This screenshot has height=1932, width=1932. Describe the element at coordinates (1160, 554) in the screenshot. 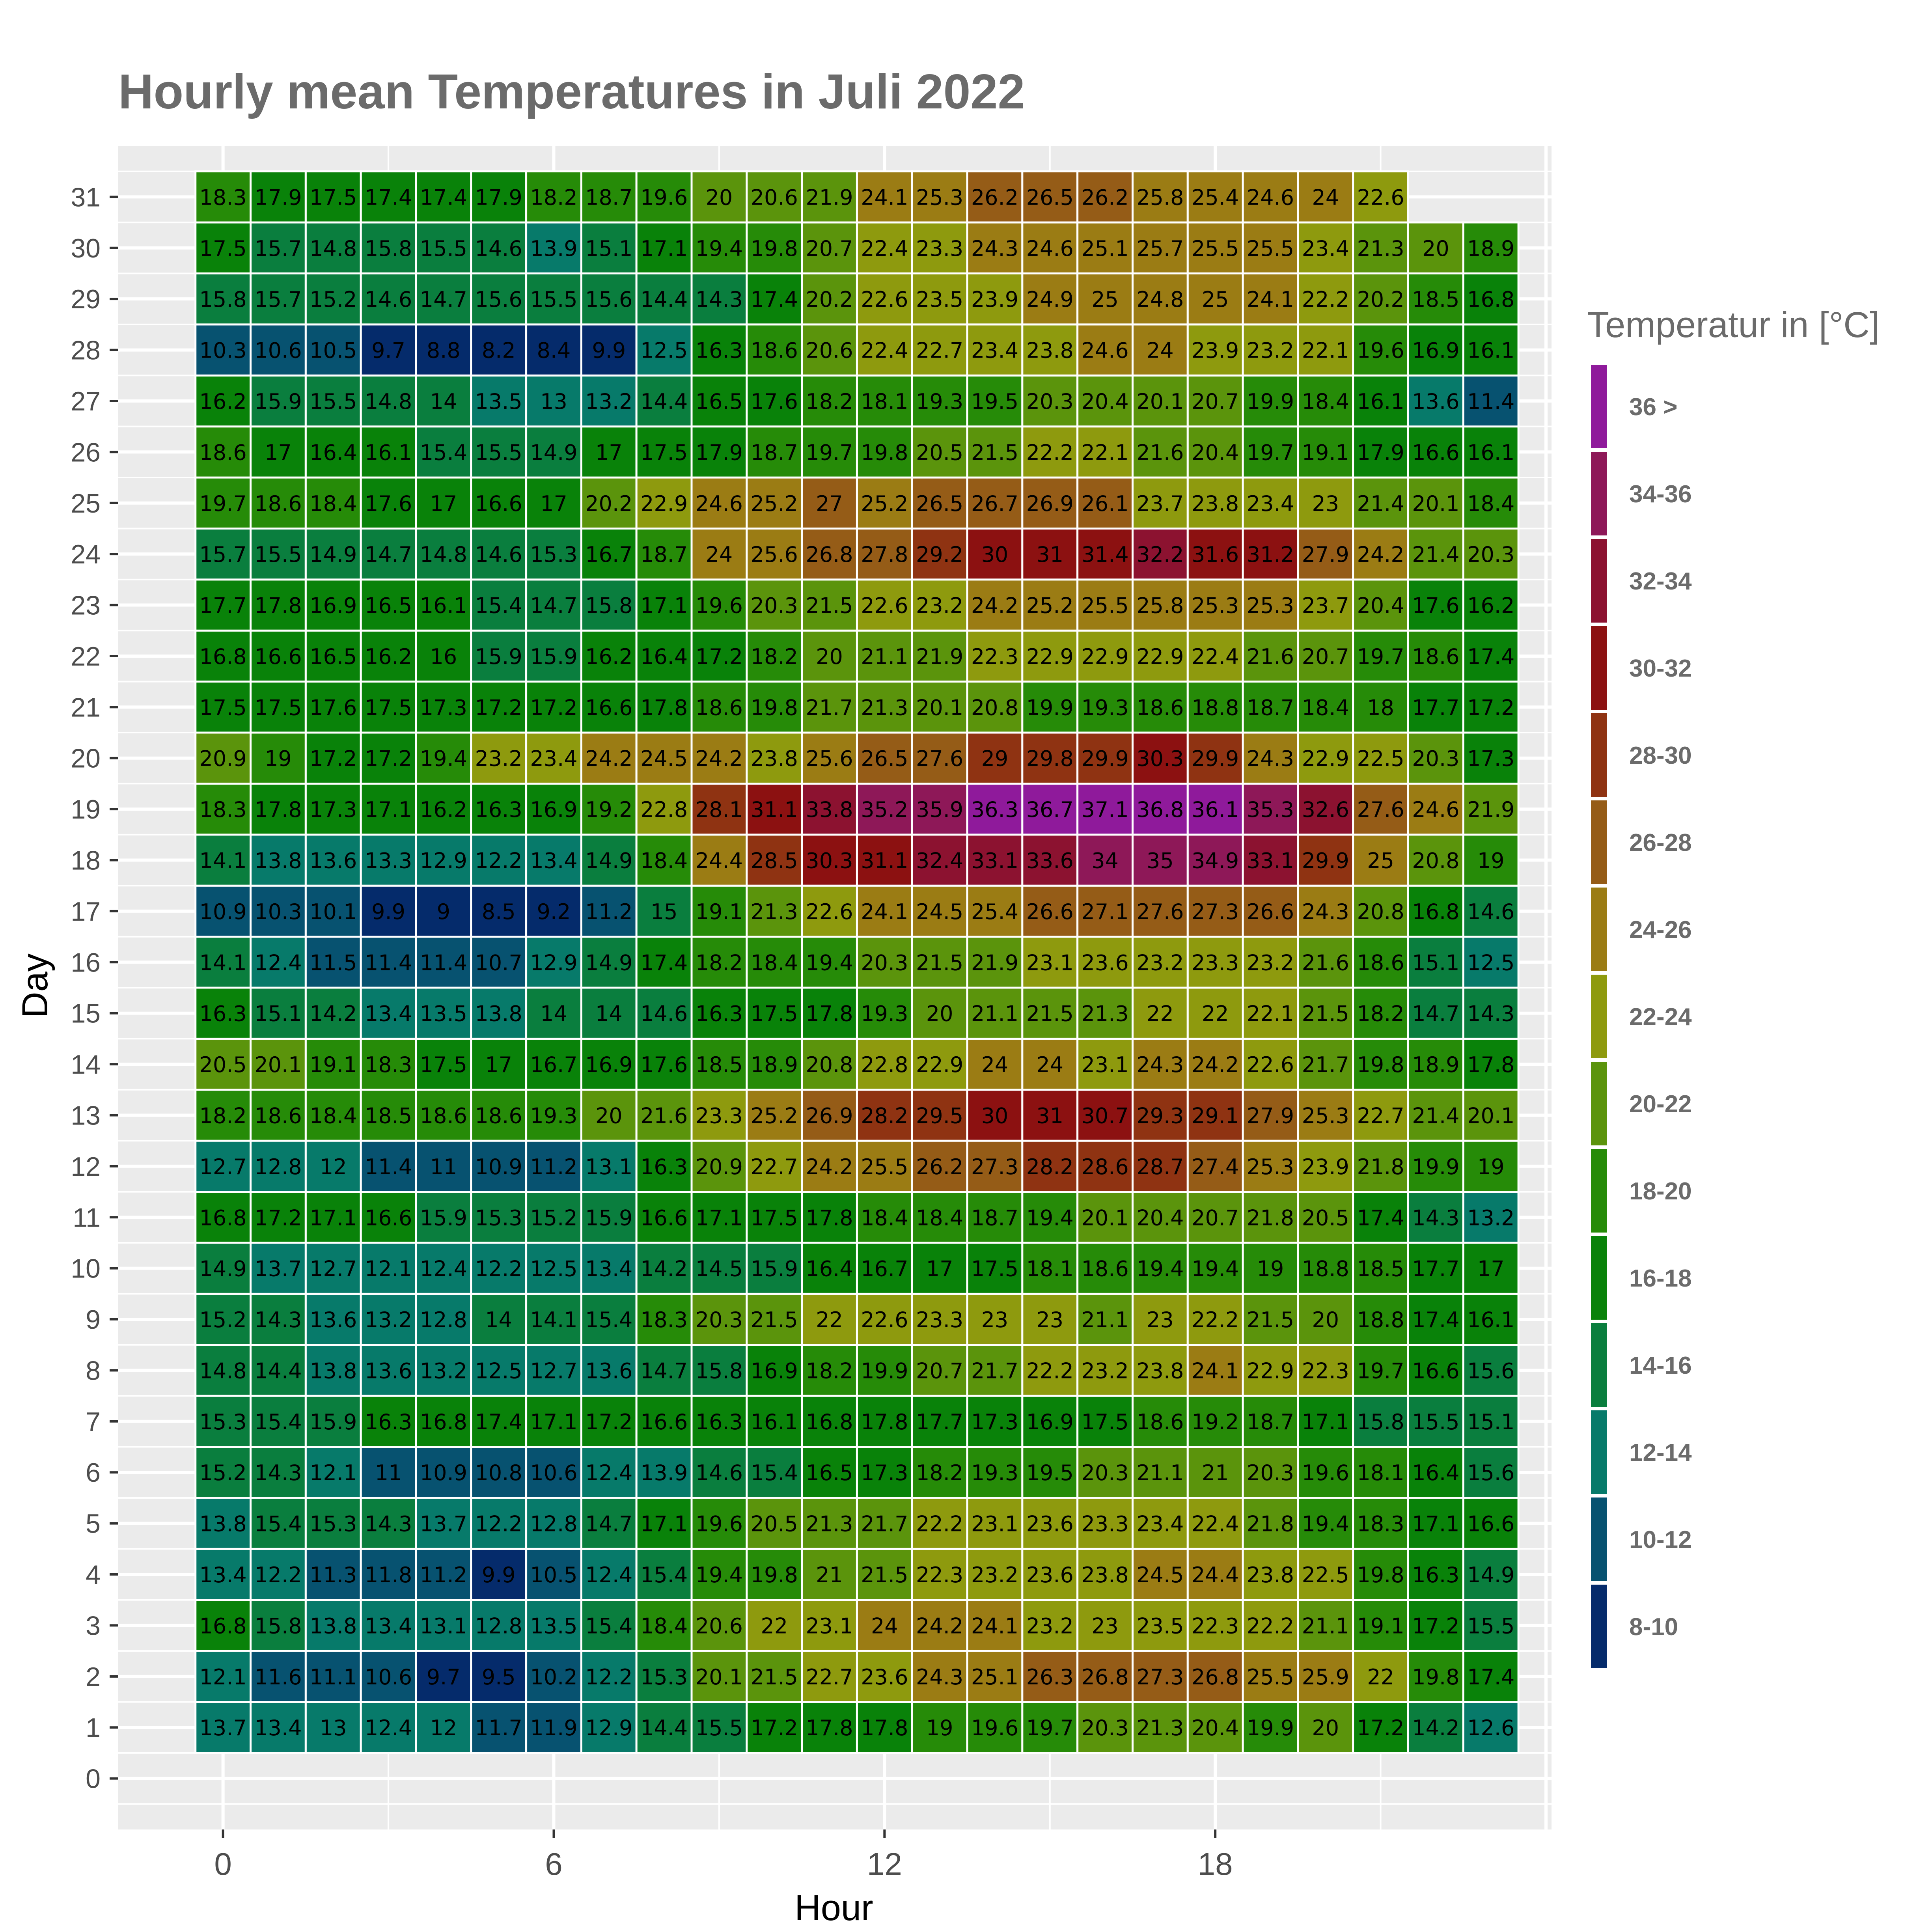

I see `cell-value-label: 32.2` at that location.